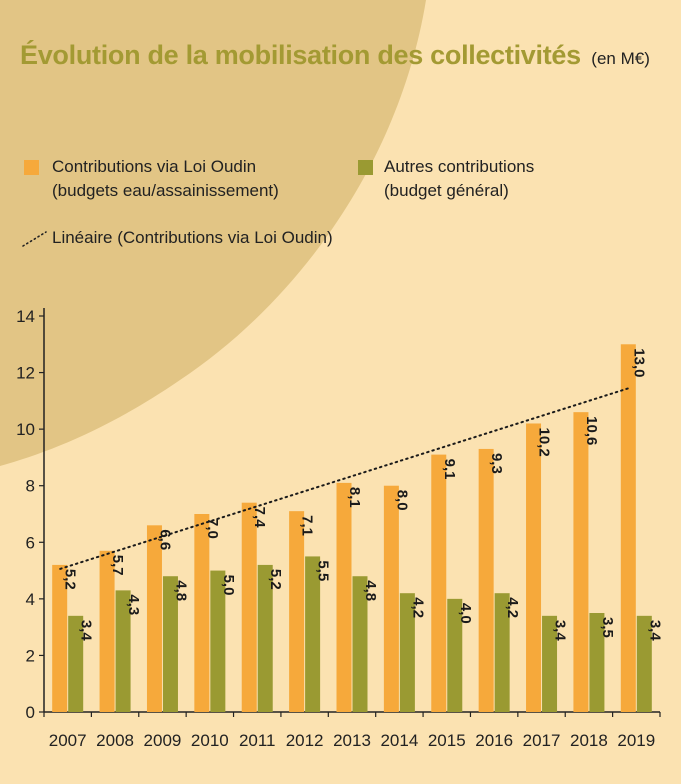 This screenshot has width=681, height=784. Describe the element at coordinates (192, 237) in the screenshot. I see `legend-label-lineaire: Linéaire (Contributions via Loi Oudin)` at that location.